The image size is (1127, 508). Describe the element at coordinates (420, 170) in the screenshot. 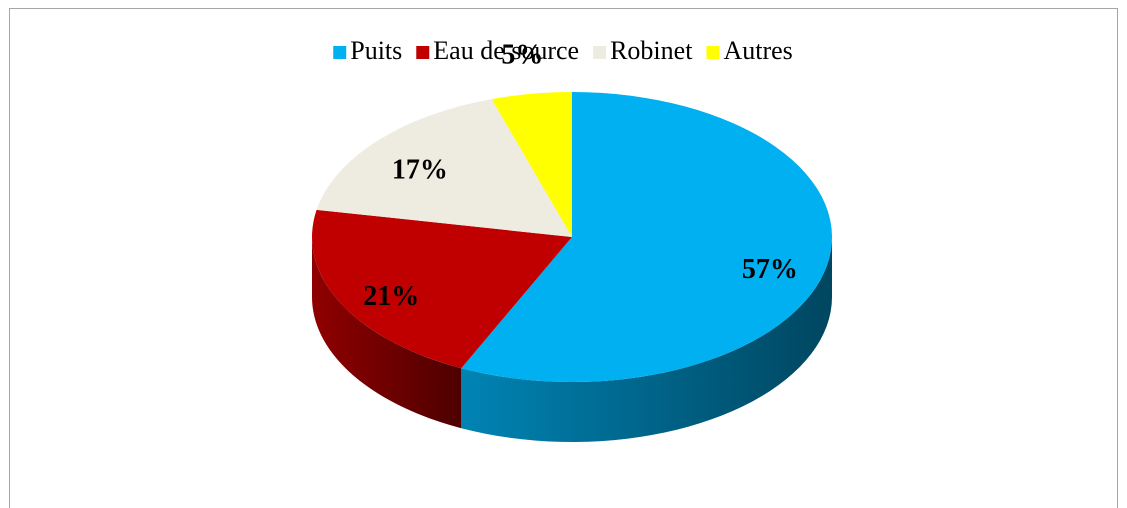

I see `data-label: 17%` at that location.